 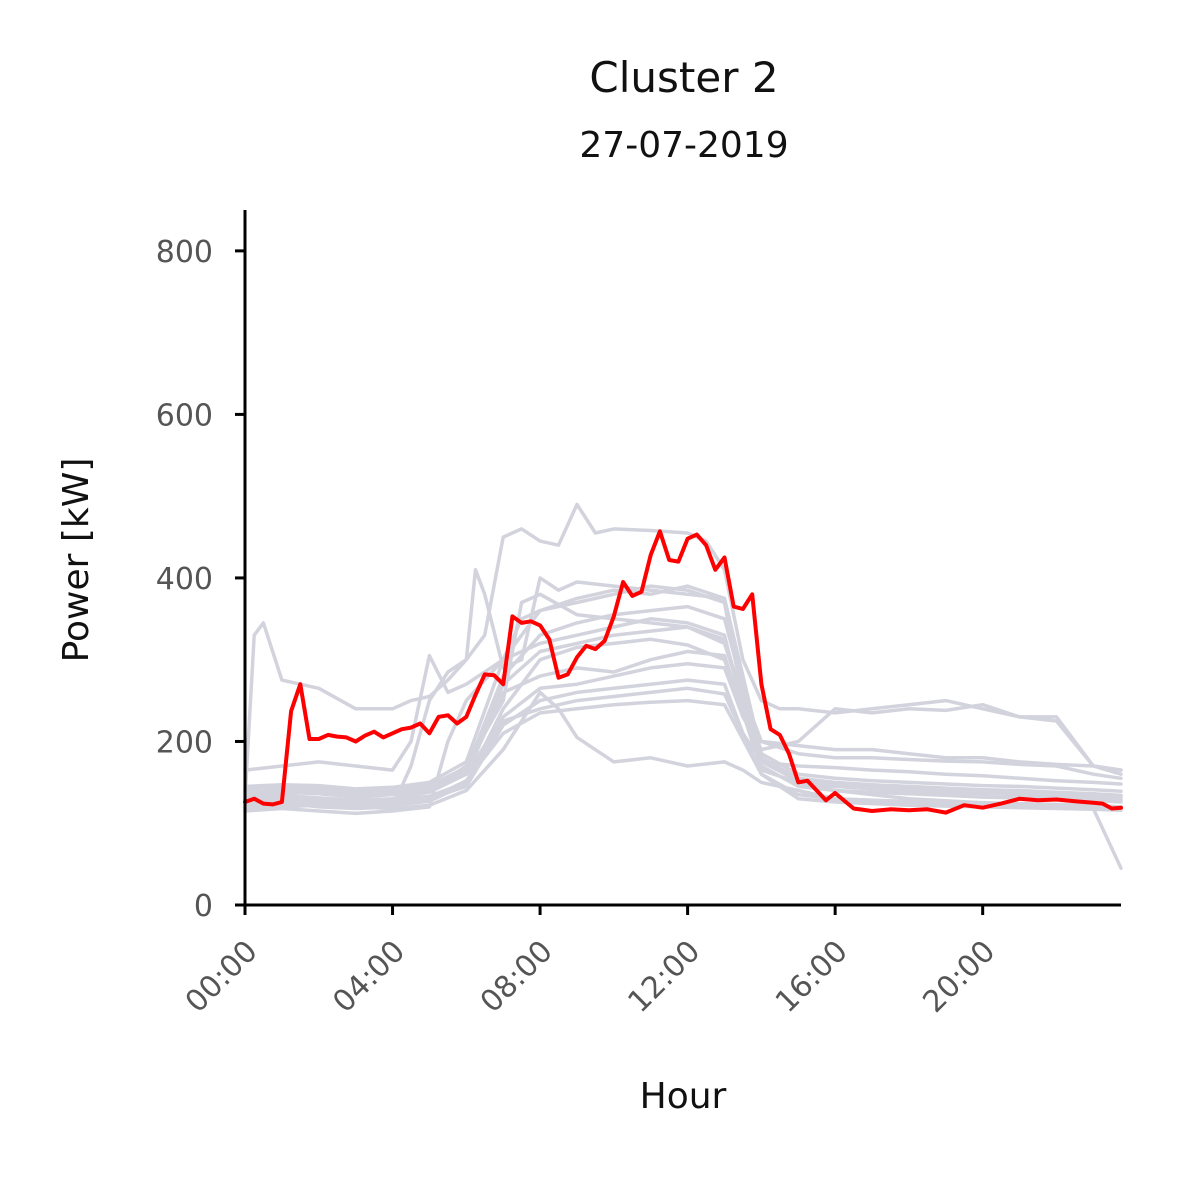 I want to click on x-tick-label-0800: 08:00, so click(x=517, y=977).